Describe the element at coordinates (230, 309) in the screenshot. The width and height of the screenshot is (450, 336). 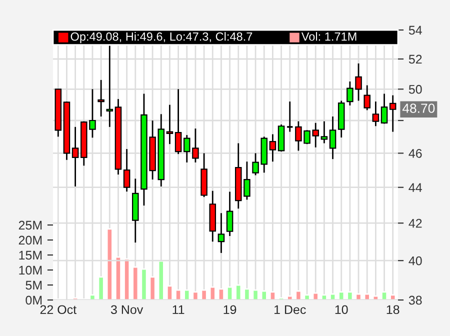
I see `x-tick-label: 19` at that location.